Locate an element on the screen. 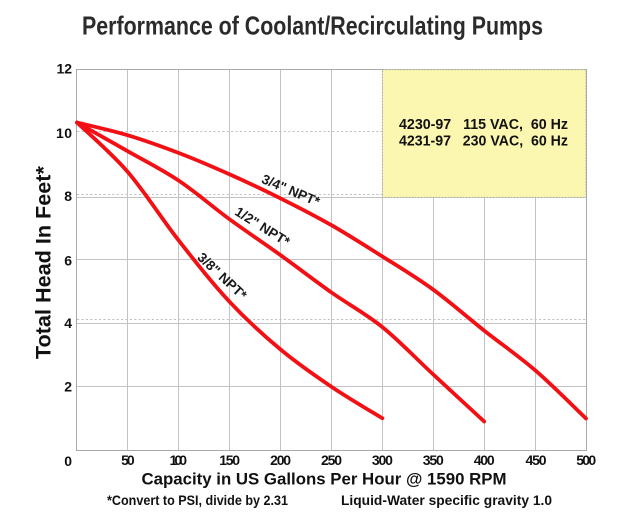 The width and height of the screenshot is (625, 525). svg-text: Total Head In Feet* is located at coordinates (43, 262).